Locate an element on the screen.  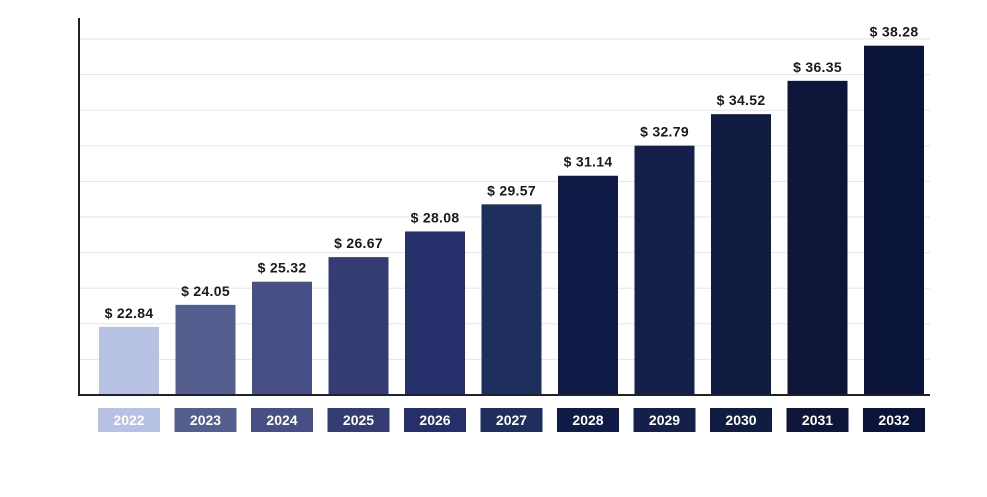
value-label-2029: $ 32.79 is located at coordinates (664, 132).